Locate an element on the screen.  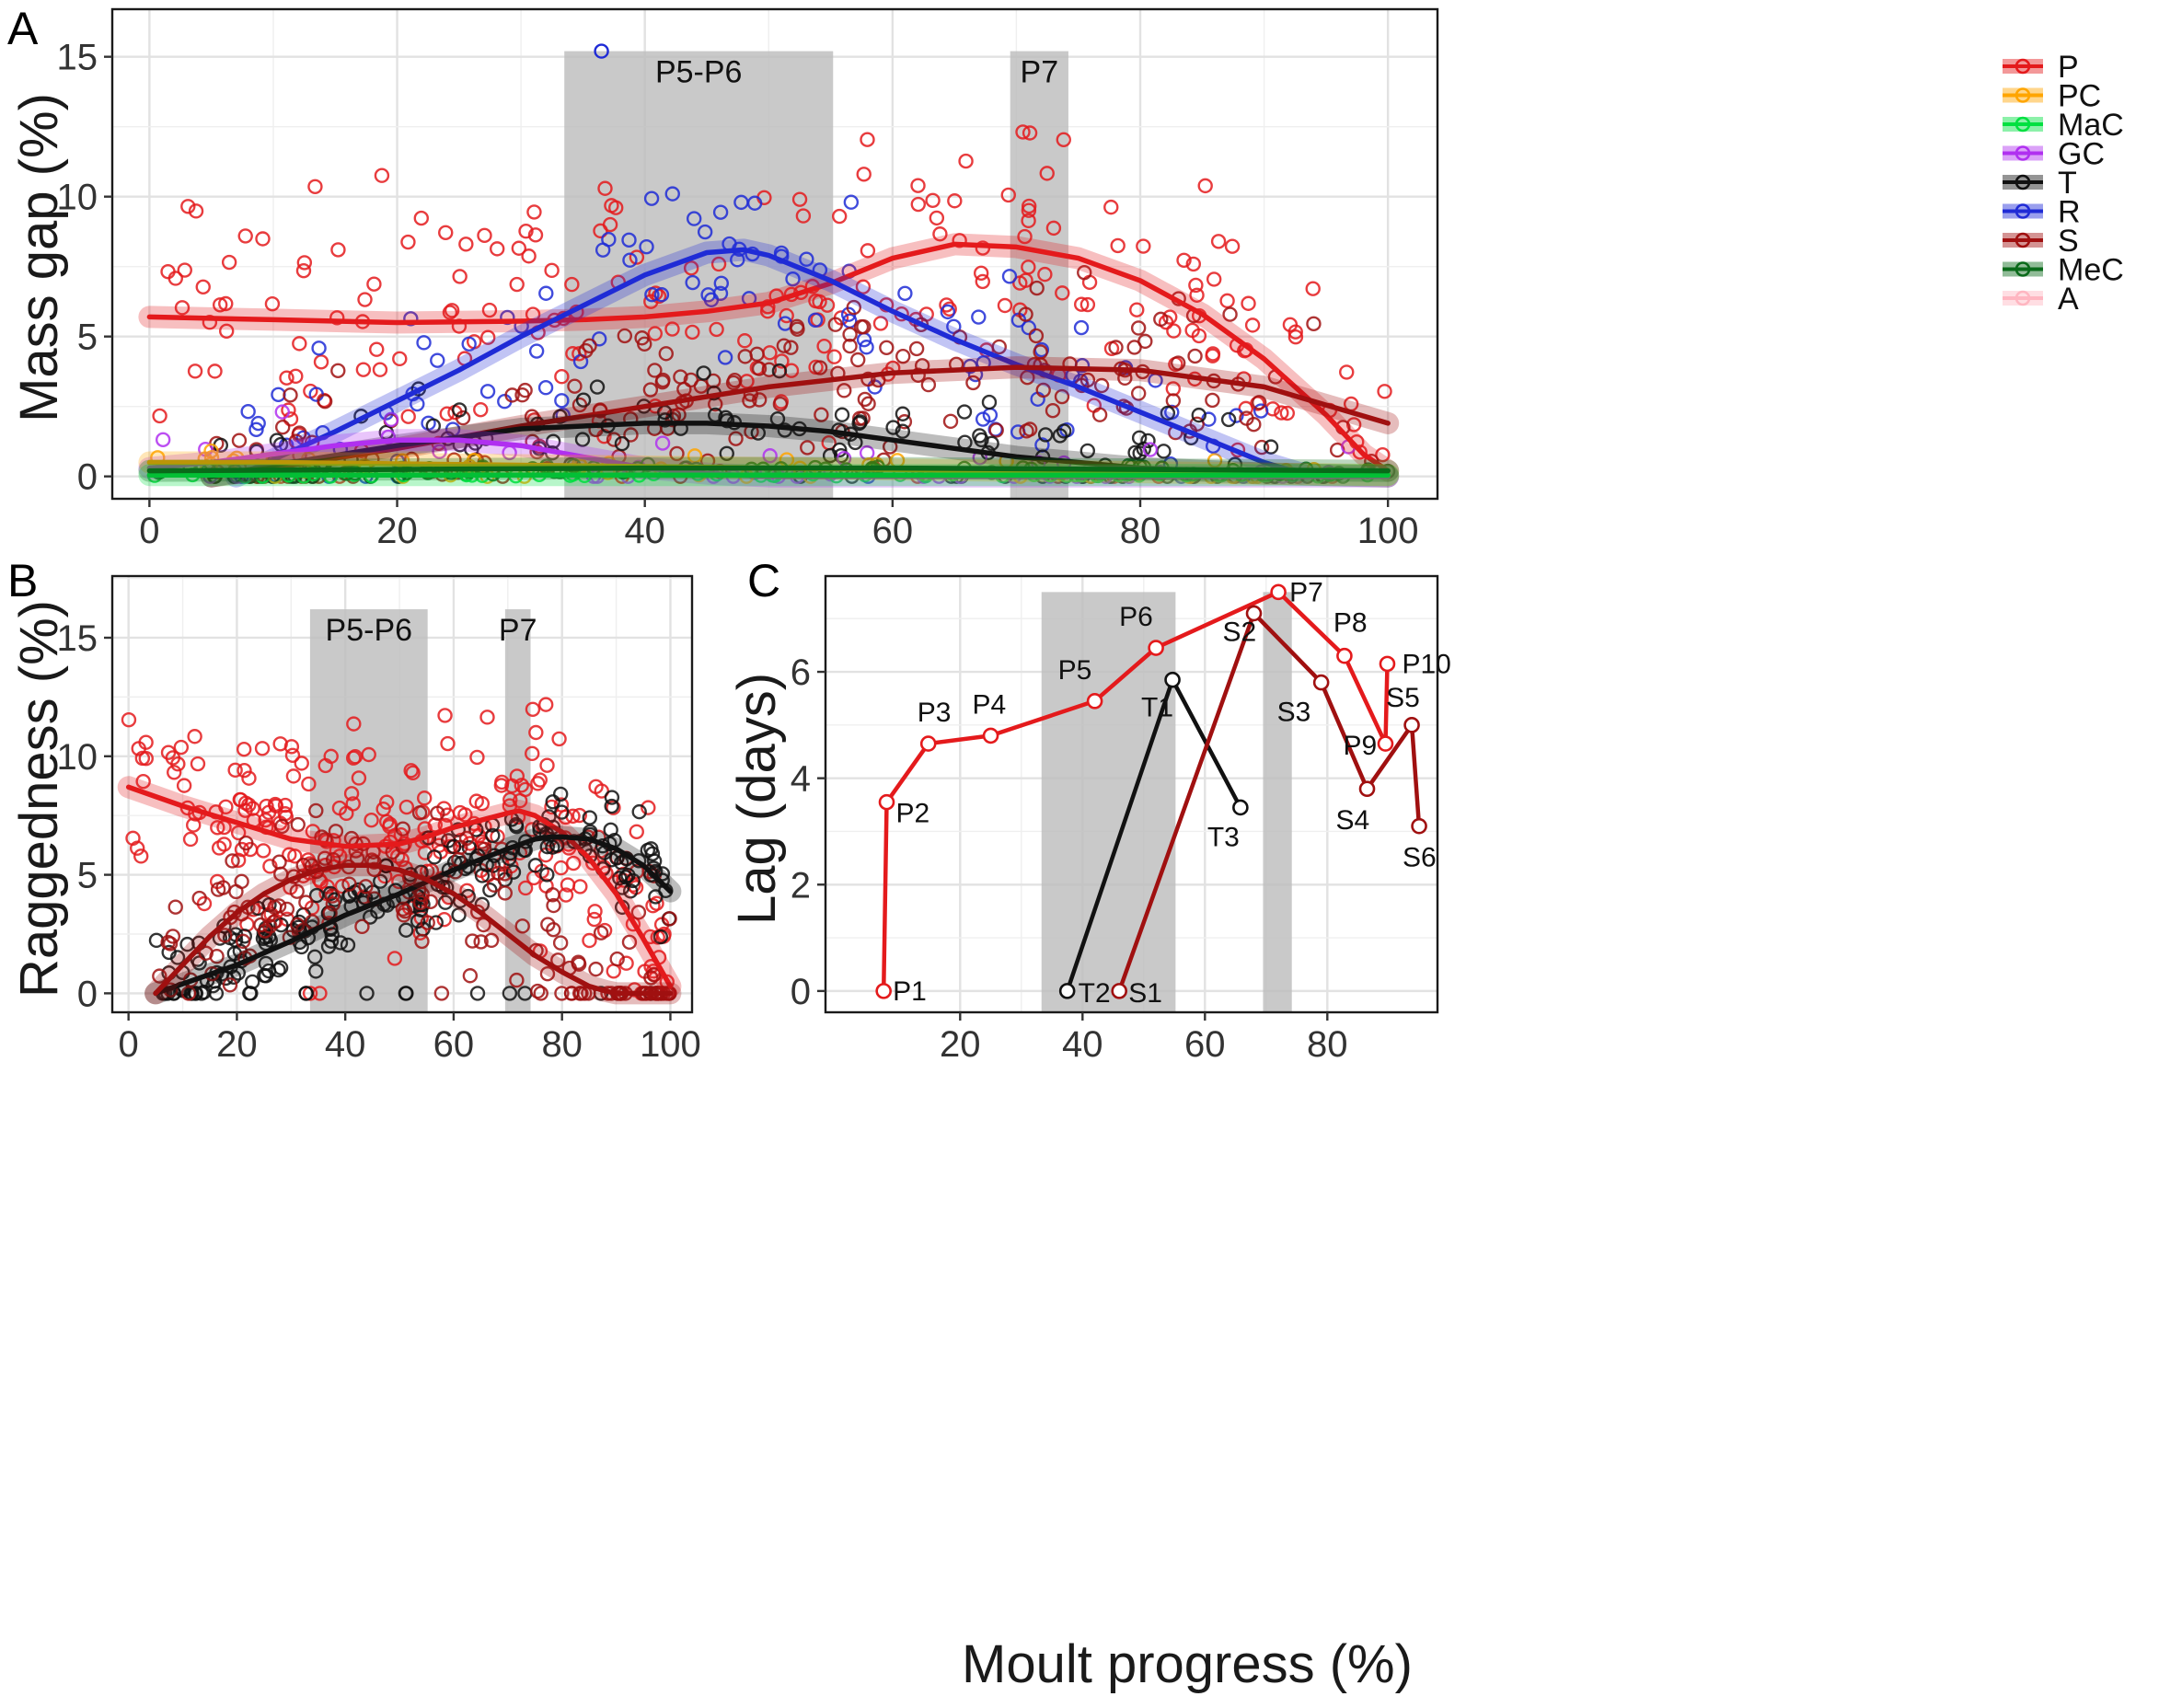
point-label-S1: S1 is located at coordinates (1145, 994).